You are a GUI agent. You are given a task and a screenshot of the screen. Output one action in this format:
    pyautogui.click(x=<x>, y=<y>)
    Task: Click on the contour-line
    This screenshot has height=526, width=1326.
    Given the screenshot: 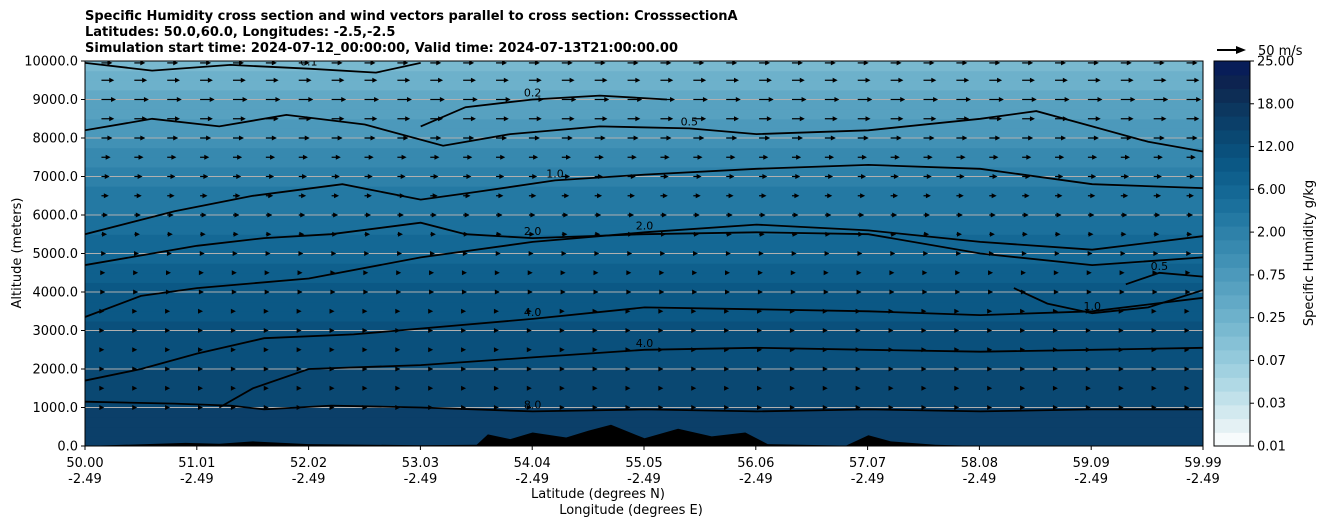 What is the action you would take?
    pyautogui.click(x=644, y=244)
    